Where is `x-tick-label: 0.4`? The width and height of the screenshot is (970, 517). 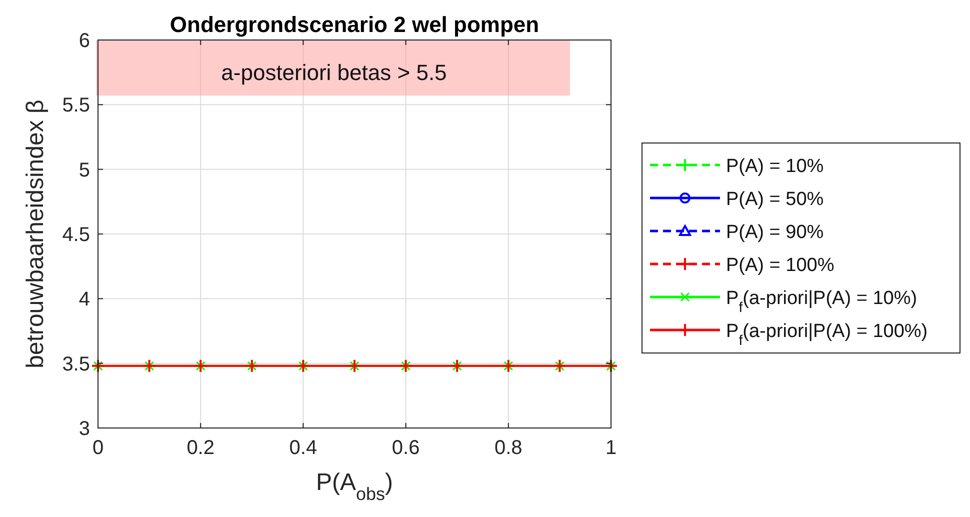
x-tick-label: 0.4 is located at coordinates (303, 448).